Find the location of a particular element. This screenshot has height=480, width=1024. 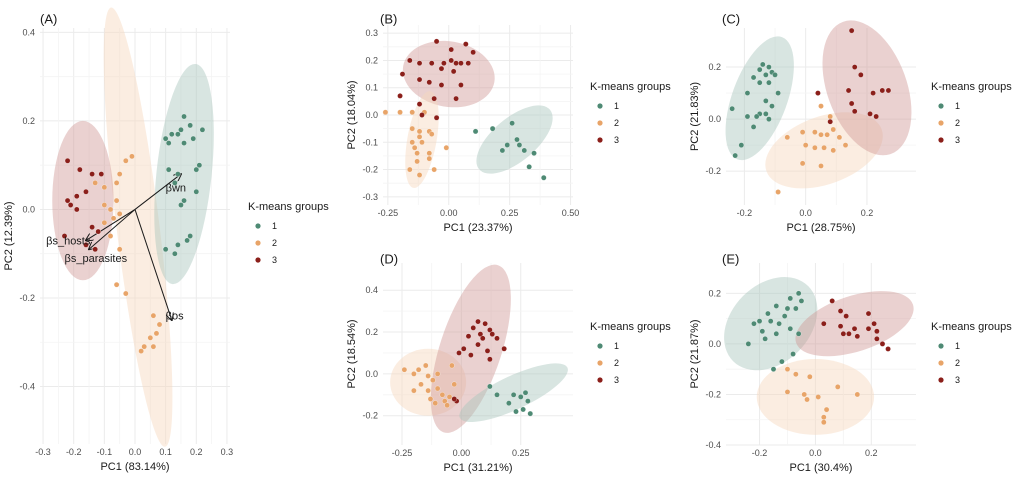

y-tick-label: -0.3 is located at coordinates (370, 197).